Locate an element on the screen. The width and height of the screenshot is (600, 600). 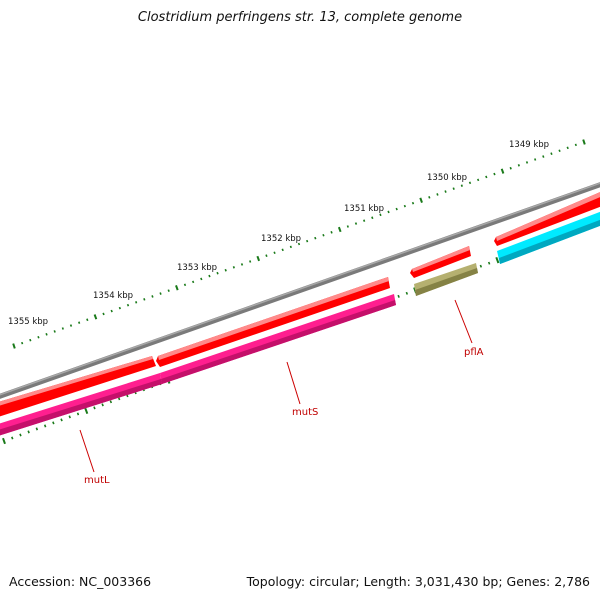
scale-label-1351: 1351 kbp is located at coordinates (364, 209).